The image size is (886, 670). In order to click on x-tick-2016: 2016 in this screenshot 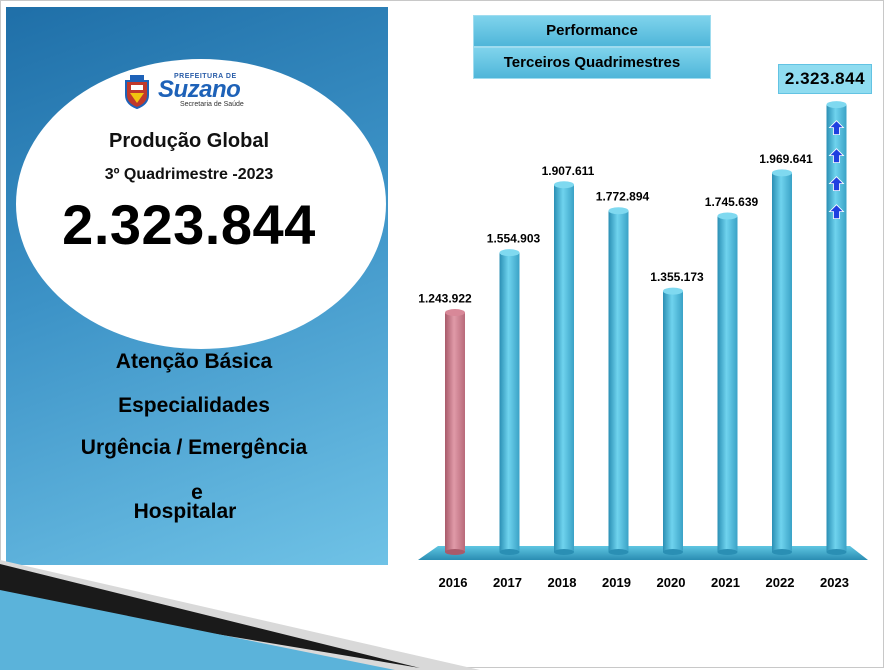, I will do `click(453, 582)`.